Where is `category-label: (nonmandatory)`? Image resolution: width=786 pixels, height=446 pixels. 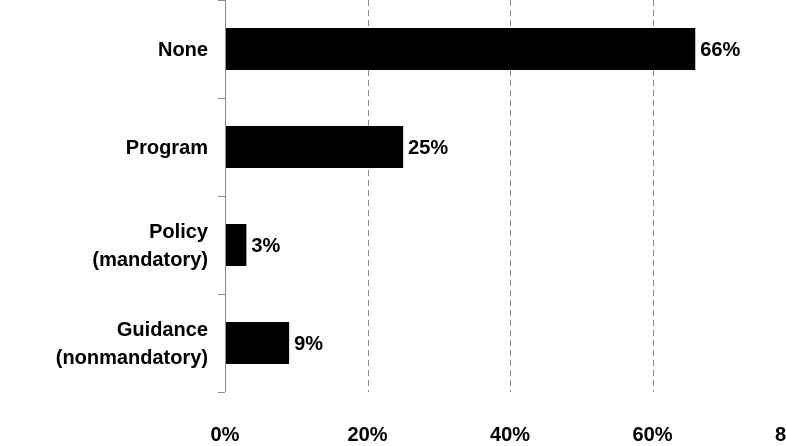
category-label: (nonmandatory) is located at coordinates (132, 358).